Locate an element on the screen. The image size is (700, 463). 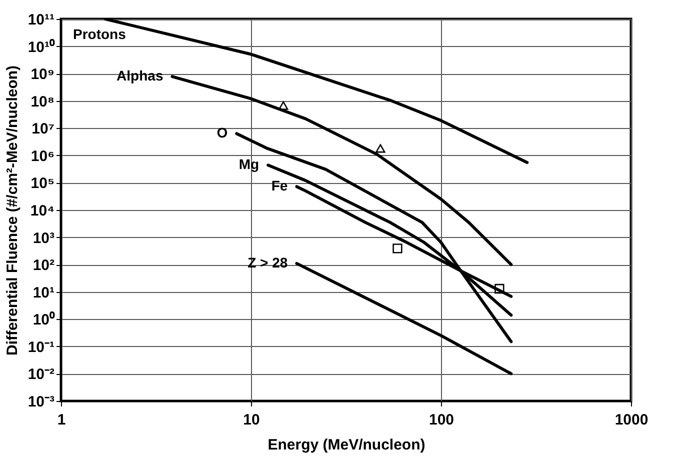
series-label: O is located at coordinates (222, 132).